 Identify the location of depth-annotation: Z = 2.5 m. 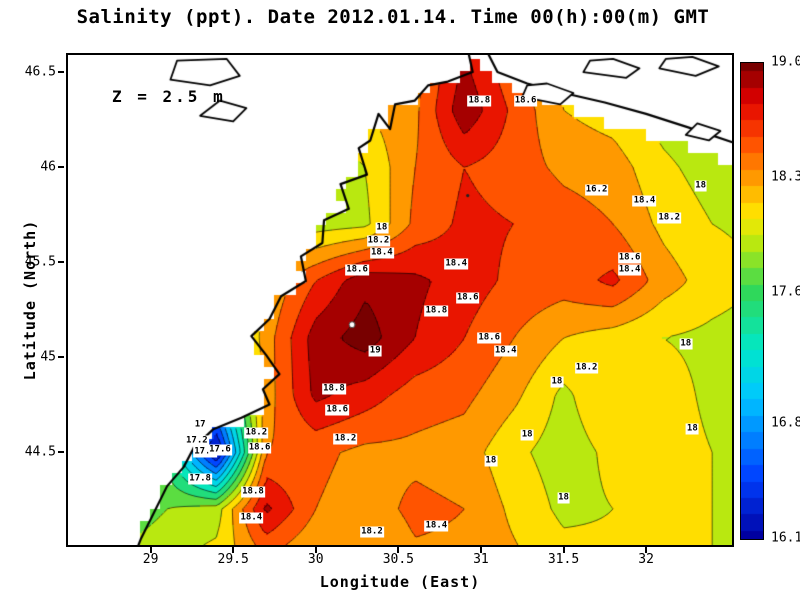
(169, 96).